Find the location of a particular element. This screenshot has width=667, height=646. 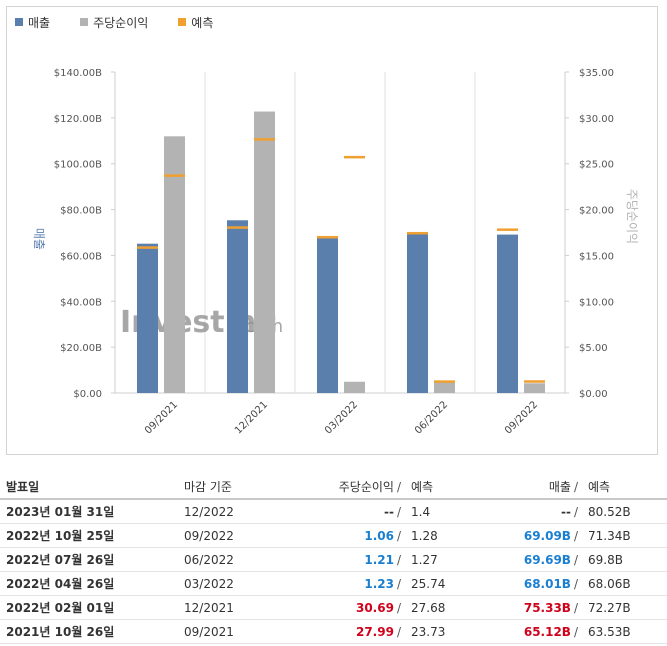

eps-actual: -- is located at coordinates (388, 511).